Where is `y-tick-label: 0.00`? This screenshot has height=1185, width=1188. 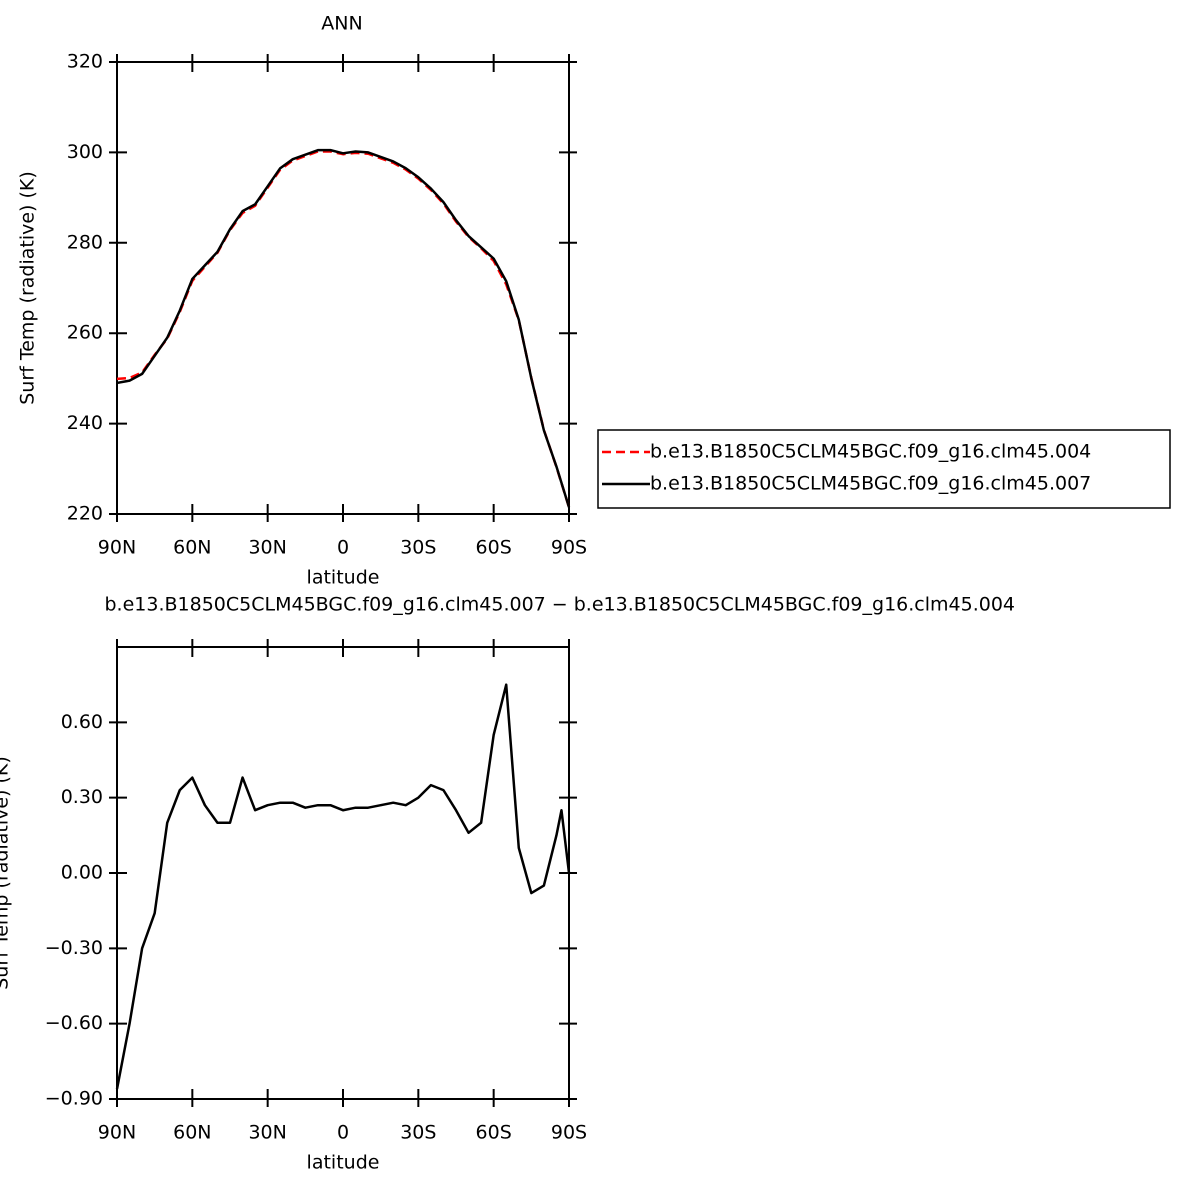
y-tick-label: 0.00 is located at coordinates (82, 873).